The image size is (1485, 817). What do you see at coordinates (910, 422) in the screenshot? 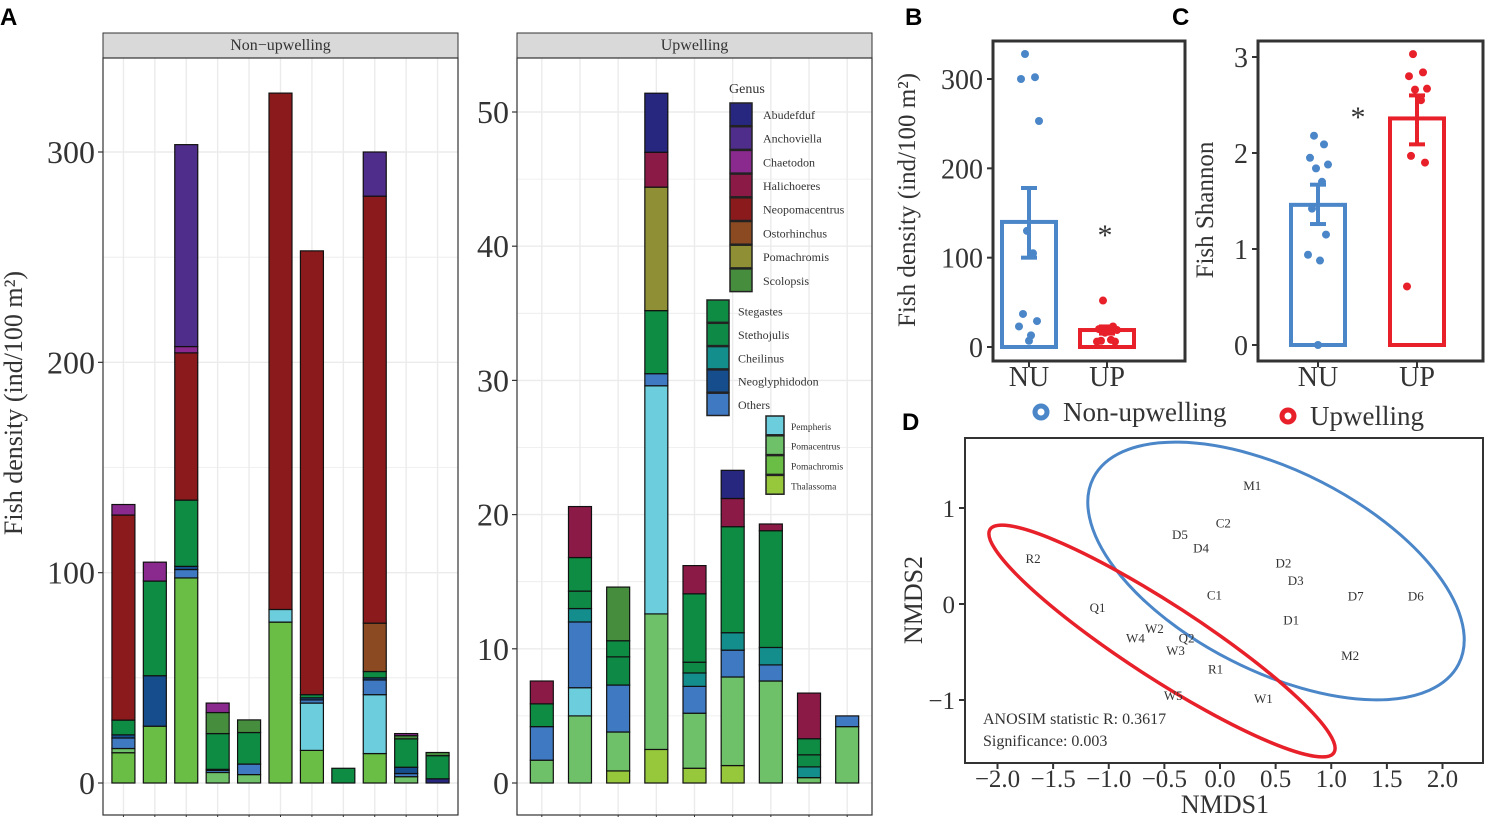
I see `panel-label-d: D` at bounding box center [910, 422].